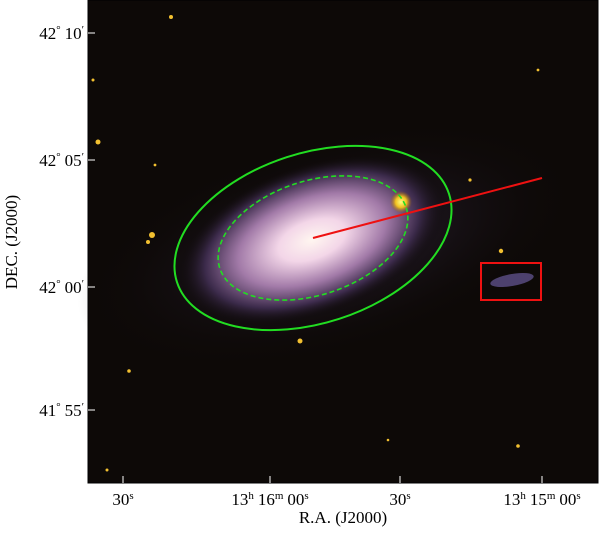  What do you see at coordinates (73, 33) in the screenshot?
I see `number: 10` at bounding box center [73, 33].